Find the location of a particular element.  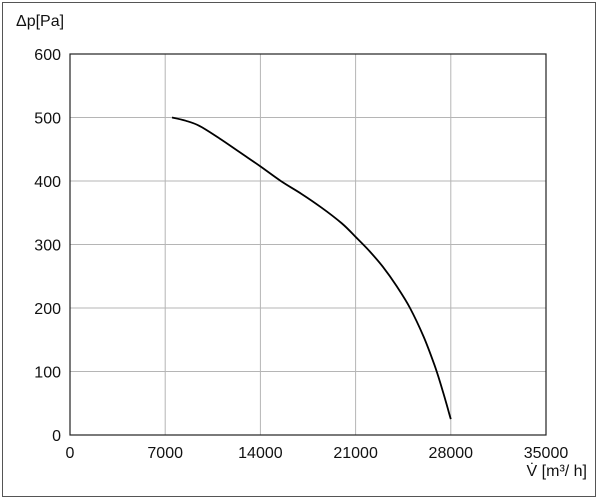

x-tick-label: 21000 is located at coordinates (355, 453).